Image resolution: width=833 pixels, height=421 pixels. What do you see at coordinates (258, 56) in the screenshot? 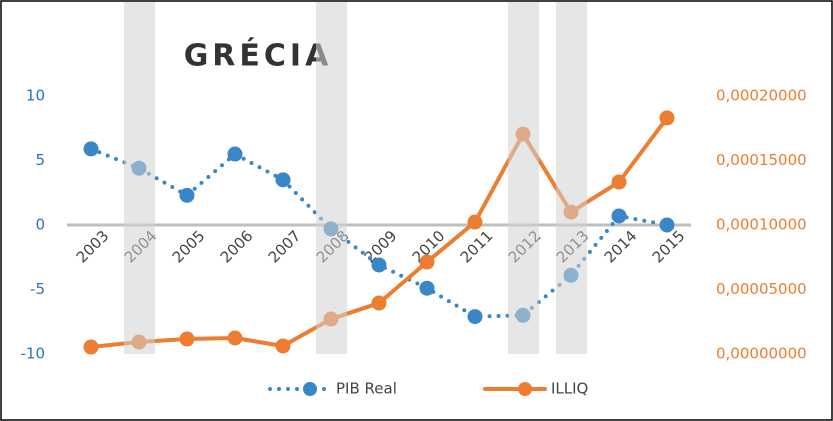
I see `chart-title: GRÉCIA` at bounding box center [258, 56].